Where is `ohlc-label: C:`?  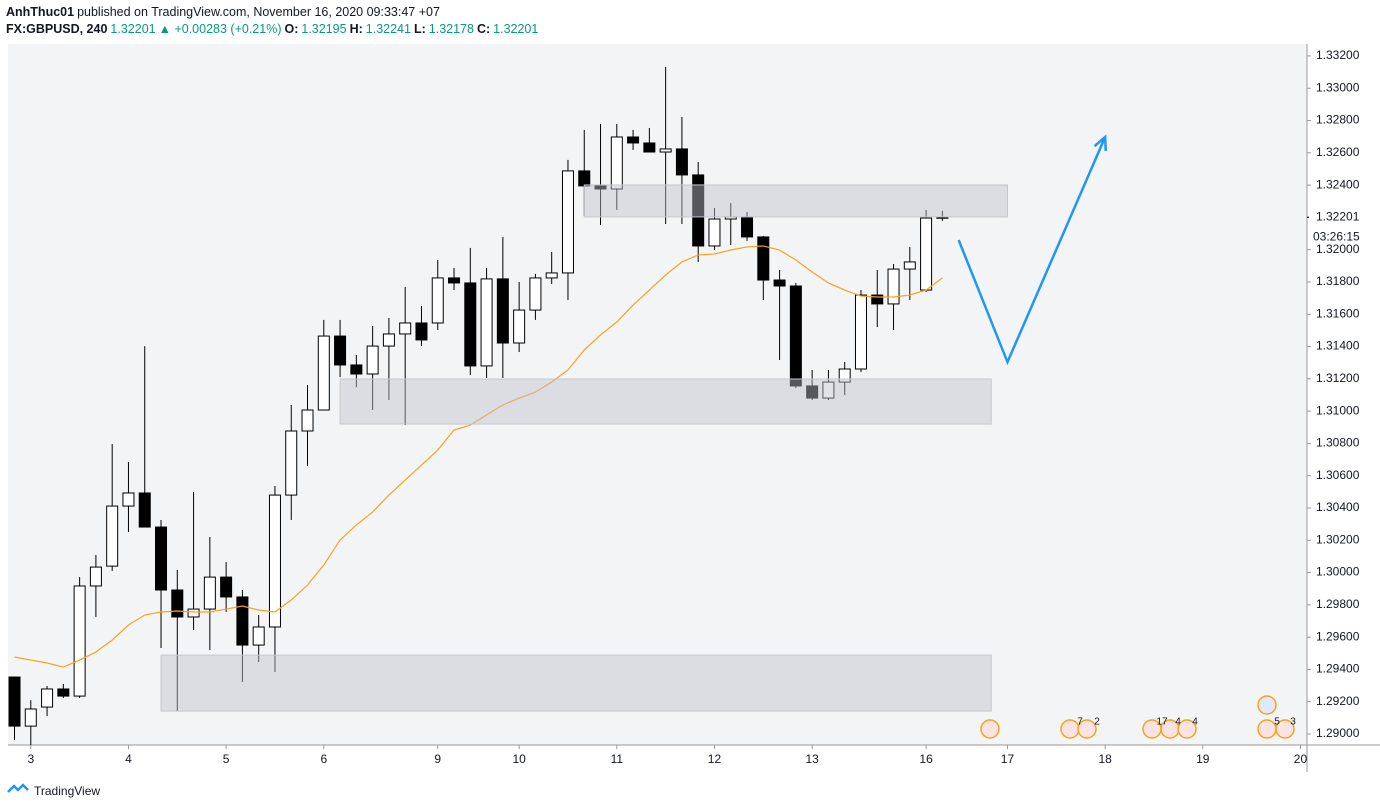
ohlc-label: C: is located at coordinates (483, 29).